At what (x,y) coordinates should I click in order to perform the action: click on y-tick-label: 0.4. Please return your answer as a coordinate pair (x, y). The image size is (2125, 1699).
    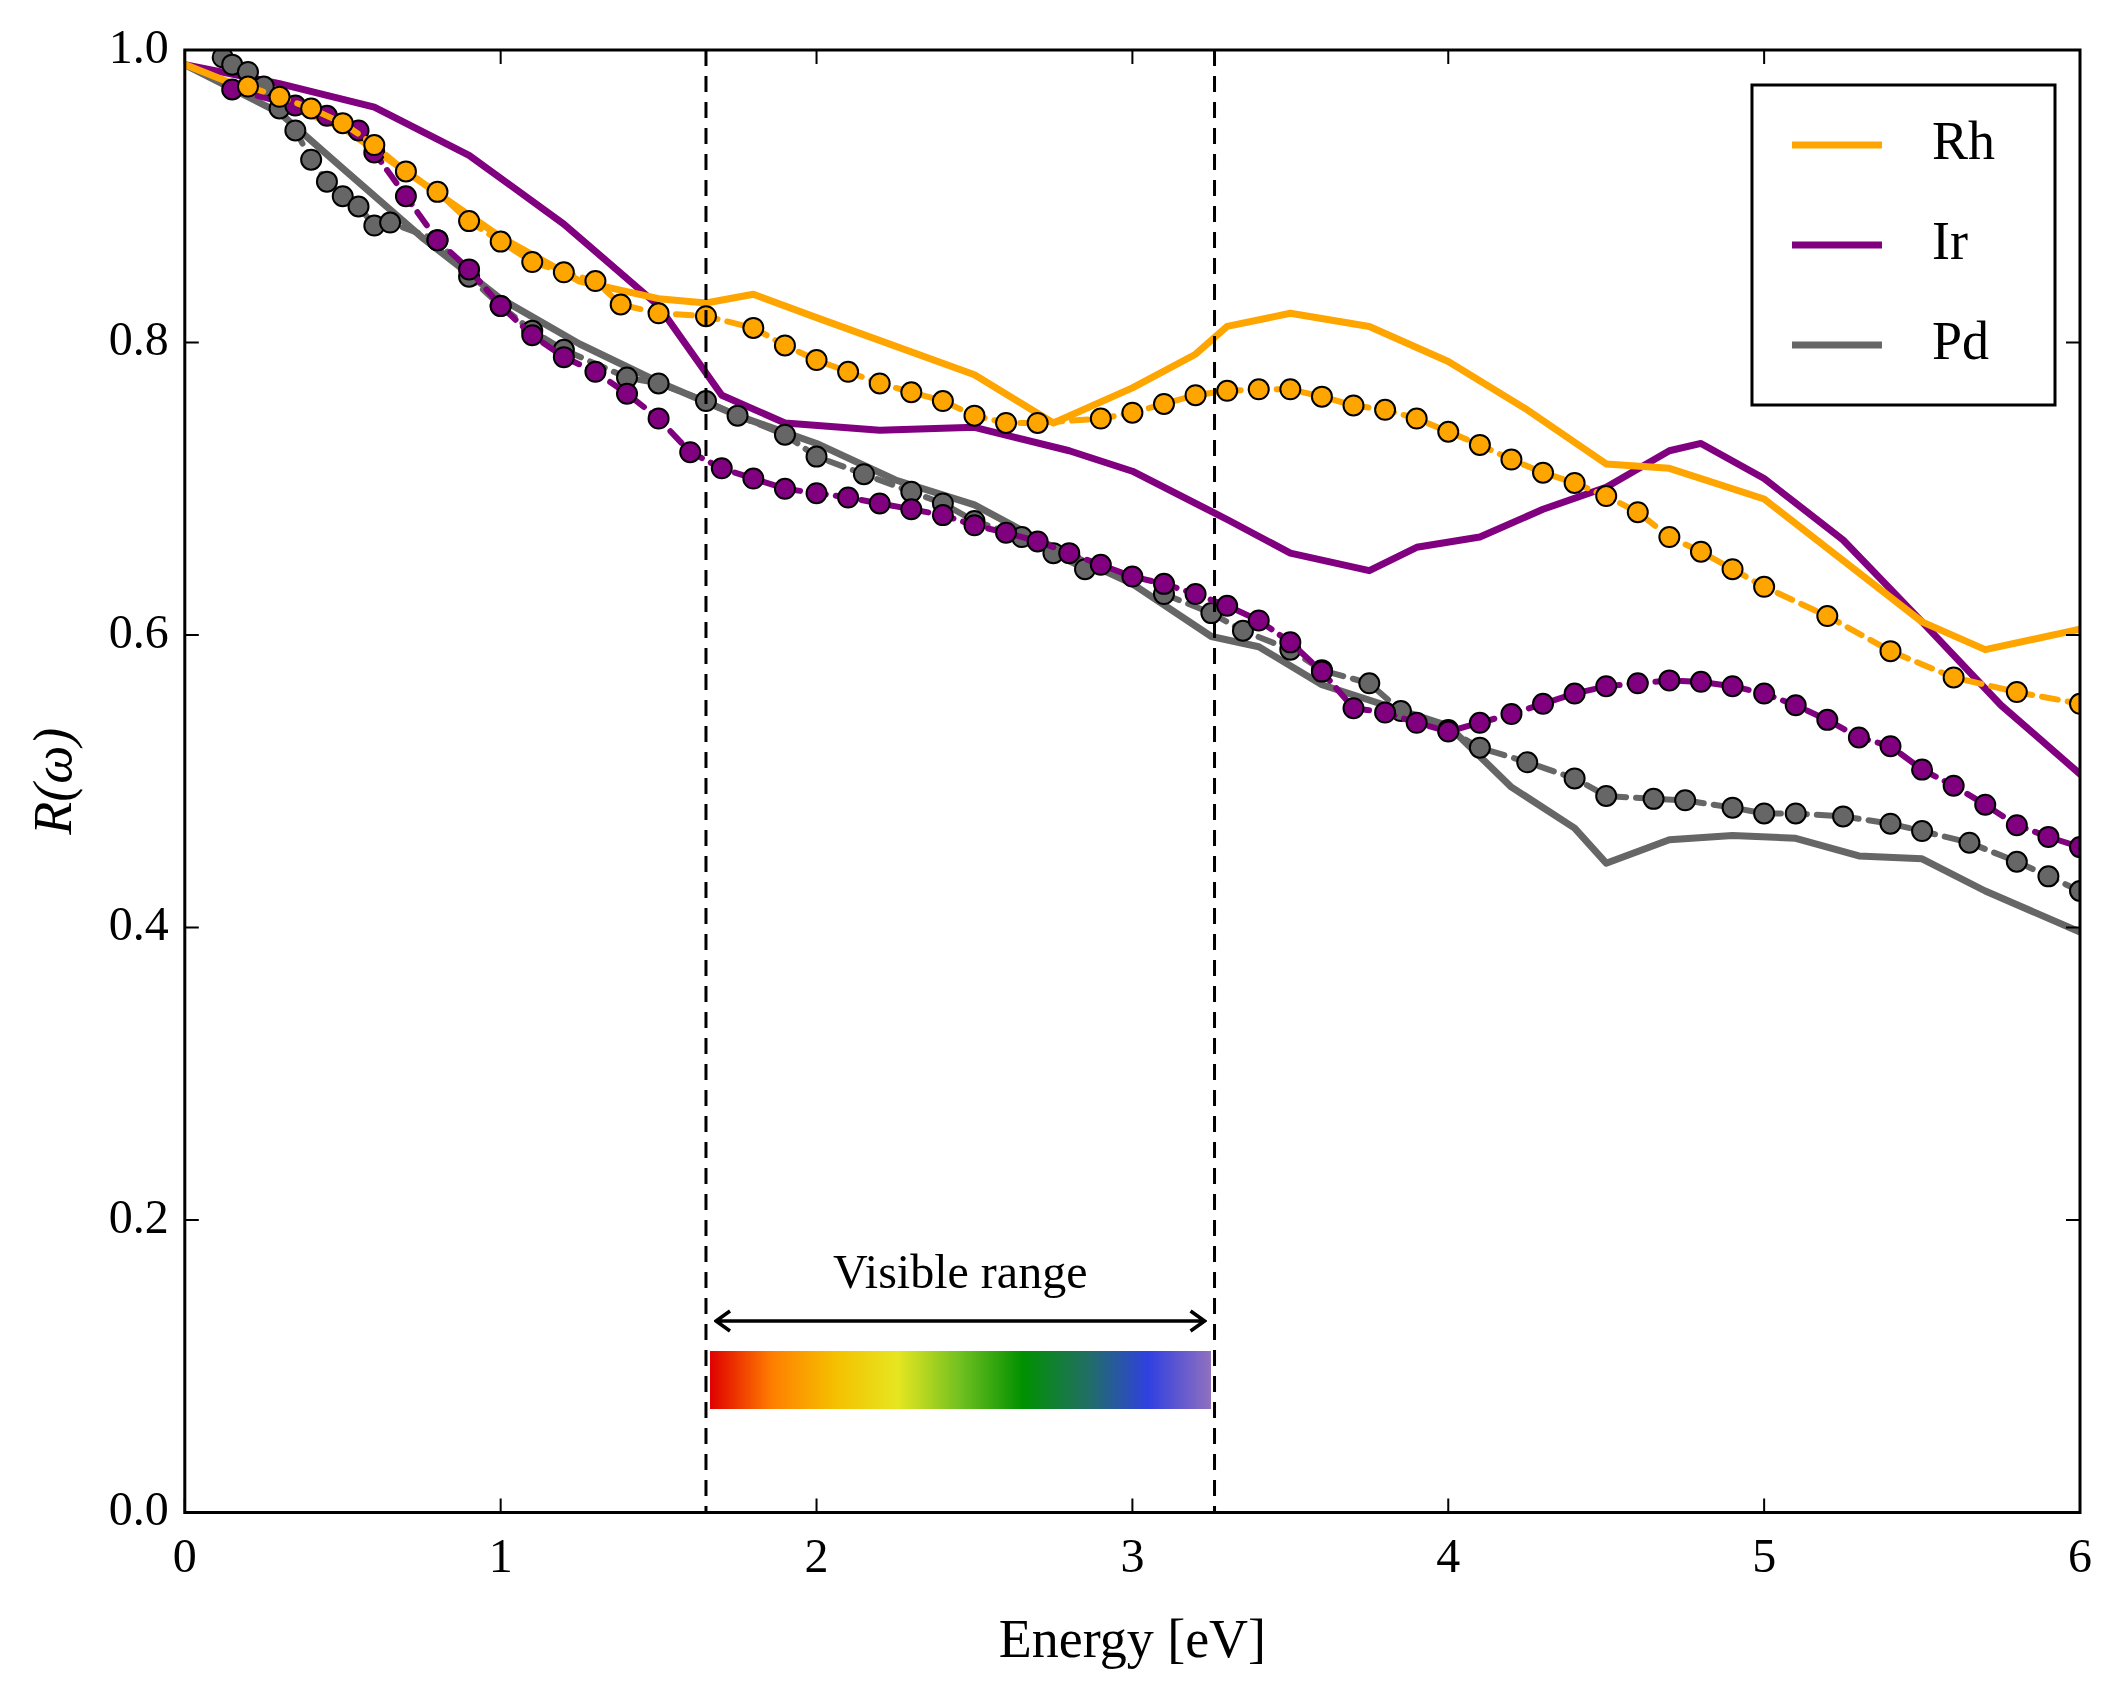
    Looking at the image, I should click on (138, 924).